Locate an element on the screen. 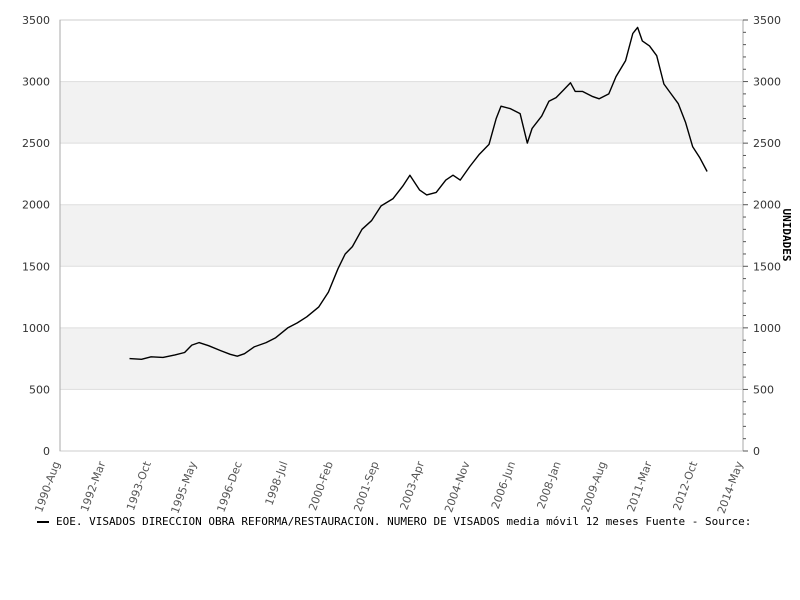  right-y-tick-labels: 0 500 1000 1500 2000 2500 3000 3500 is located at coordinates (767, 236).